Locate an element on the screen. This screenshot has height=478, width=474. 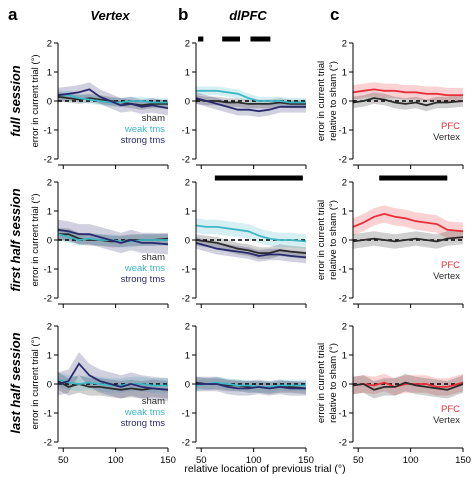
error-band-sham is located at coordinates (251, 246).